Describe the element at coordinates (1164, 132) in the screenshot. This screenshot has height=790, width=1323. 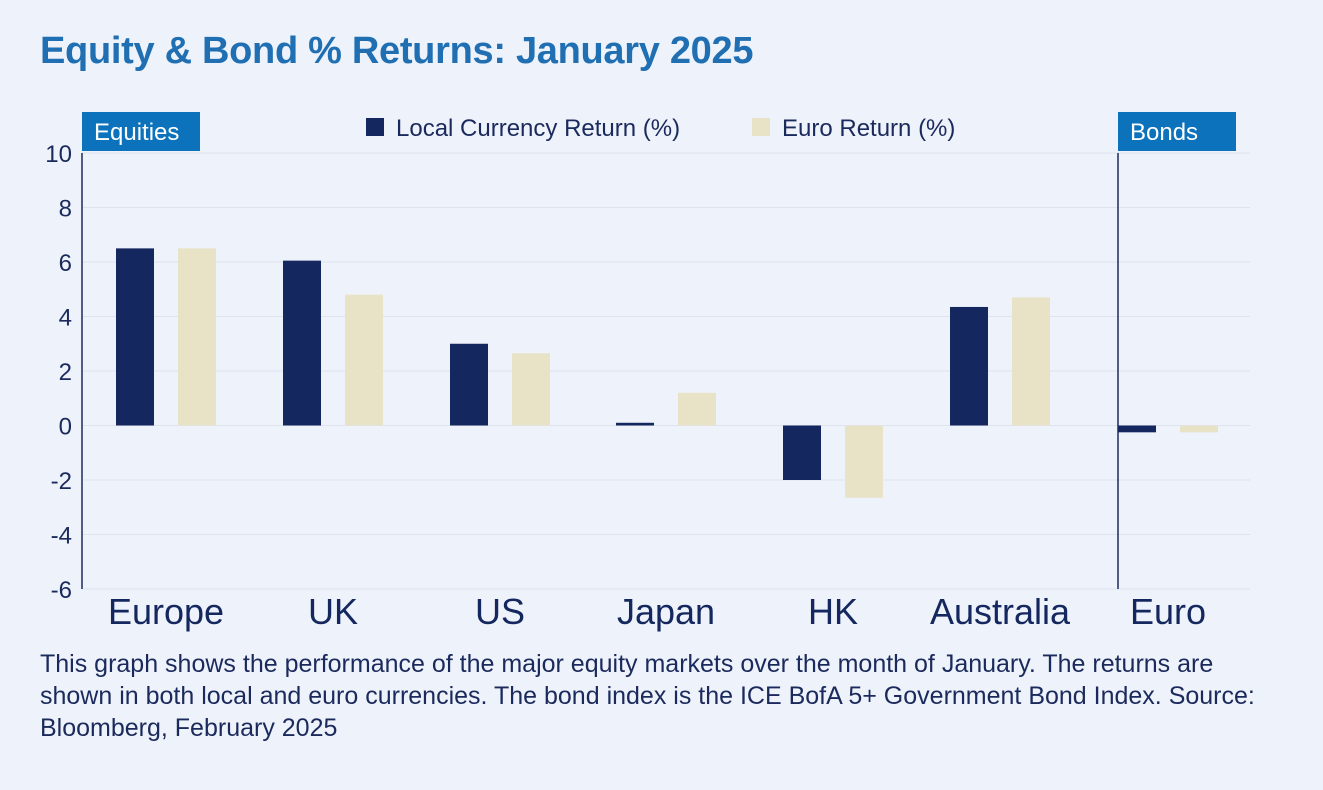
I see `group-label-bonds: Bonds` at that location.